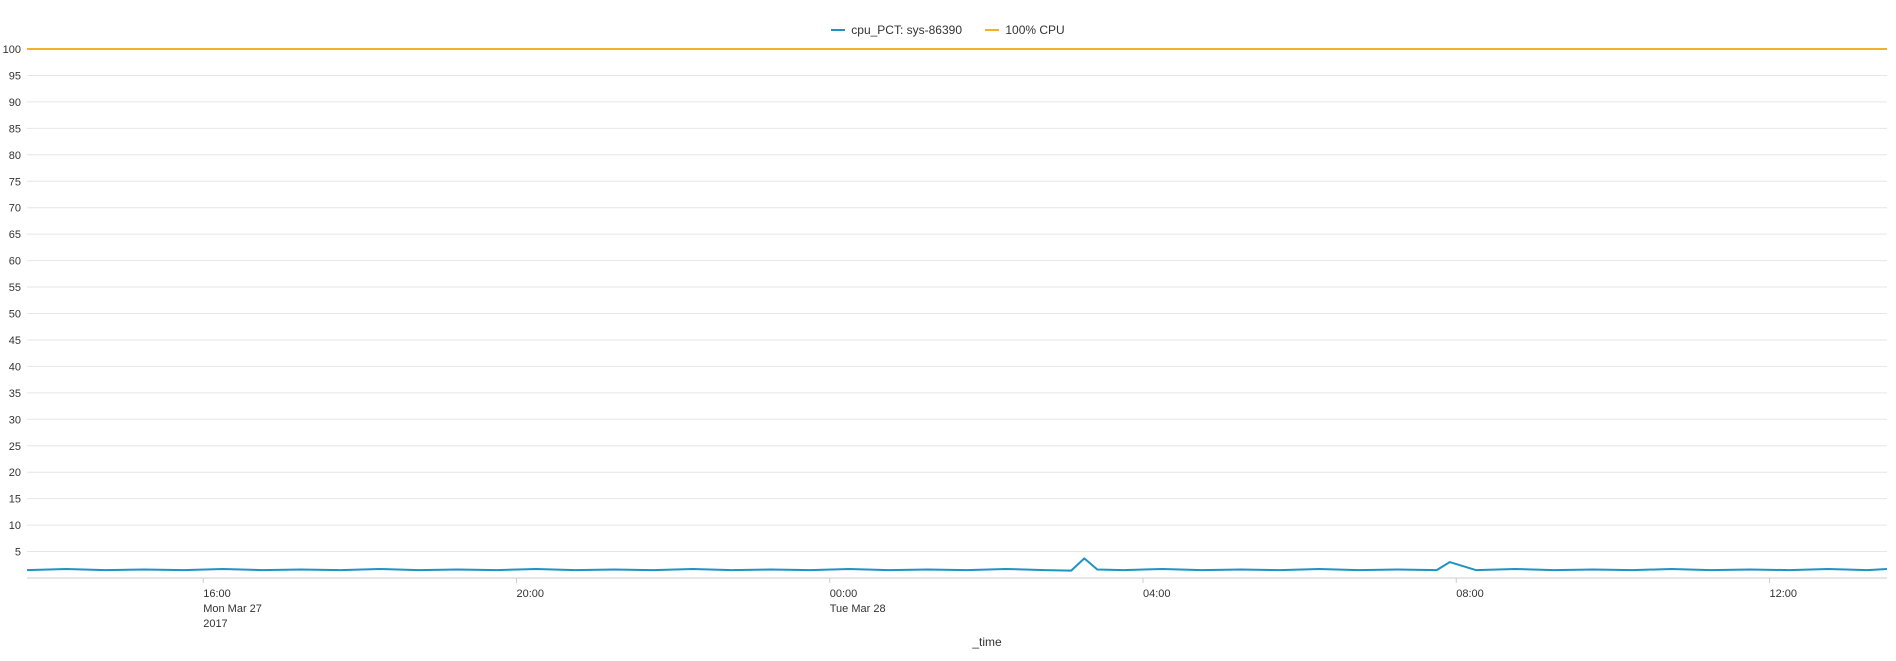 This screenshot has height=661, width=1896. I want to click on y-tick-label-70: 70, so click(15, 209).